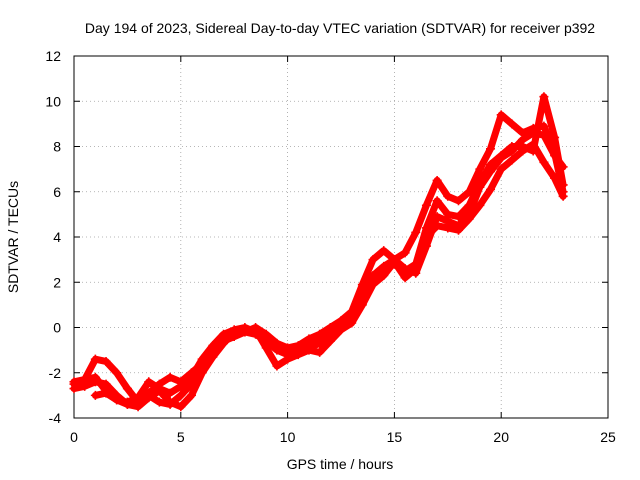 The image size is (640, 480). What do you see at coordinates (53, 56) in the screenshot?
I see `y-tick-label: 12` at bounding box center [53, 56].